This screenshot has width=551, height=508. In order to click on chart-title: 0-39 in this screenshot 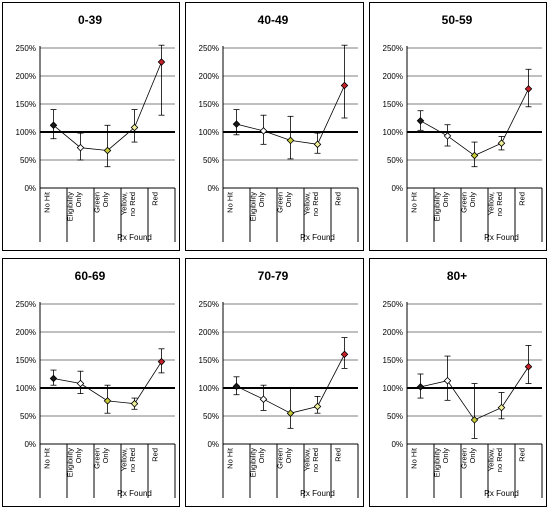, I will do `click(90, 20)`.